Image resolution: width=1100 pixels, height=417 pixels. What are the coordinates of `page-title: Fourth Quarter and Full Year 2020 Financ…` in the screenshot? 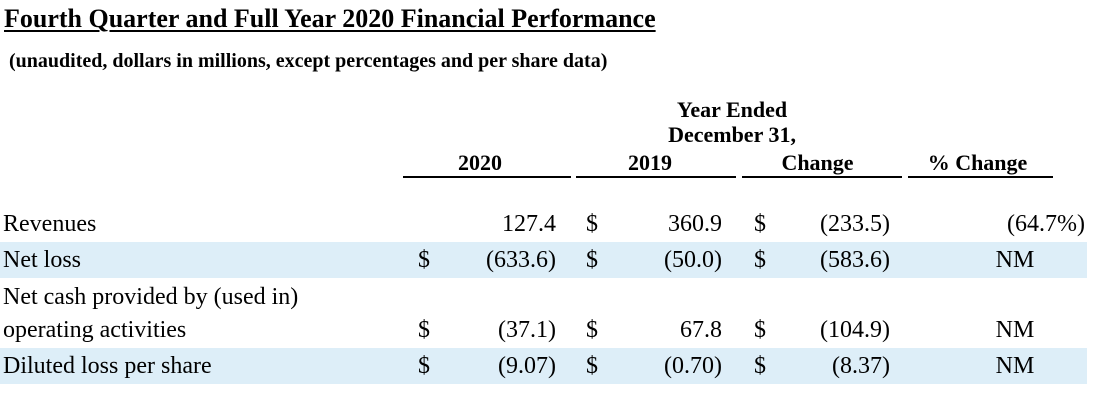 It's located at (330, 18).